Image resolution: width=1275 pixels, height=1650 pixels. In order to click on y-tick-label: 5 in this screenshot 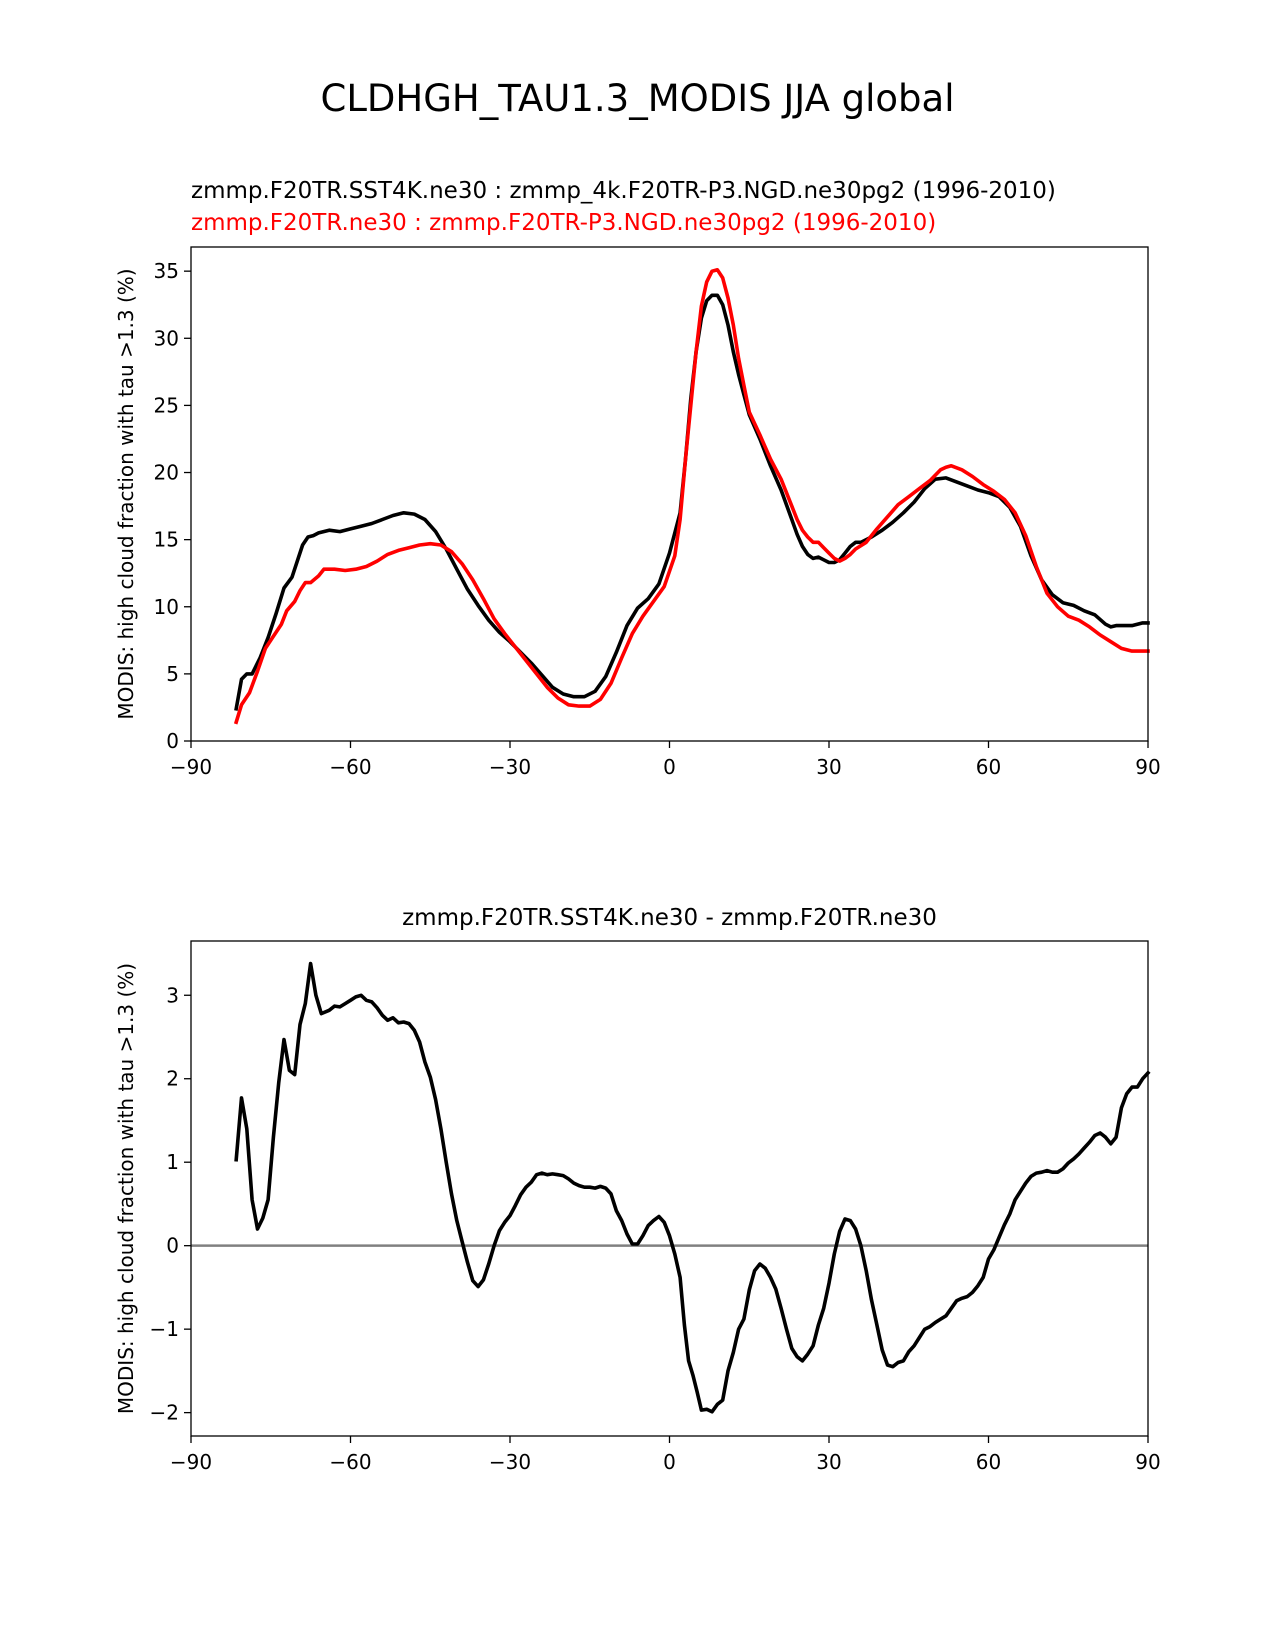, I will do `click(172, 674)`.